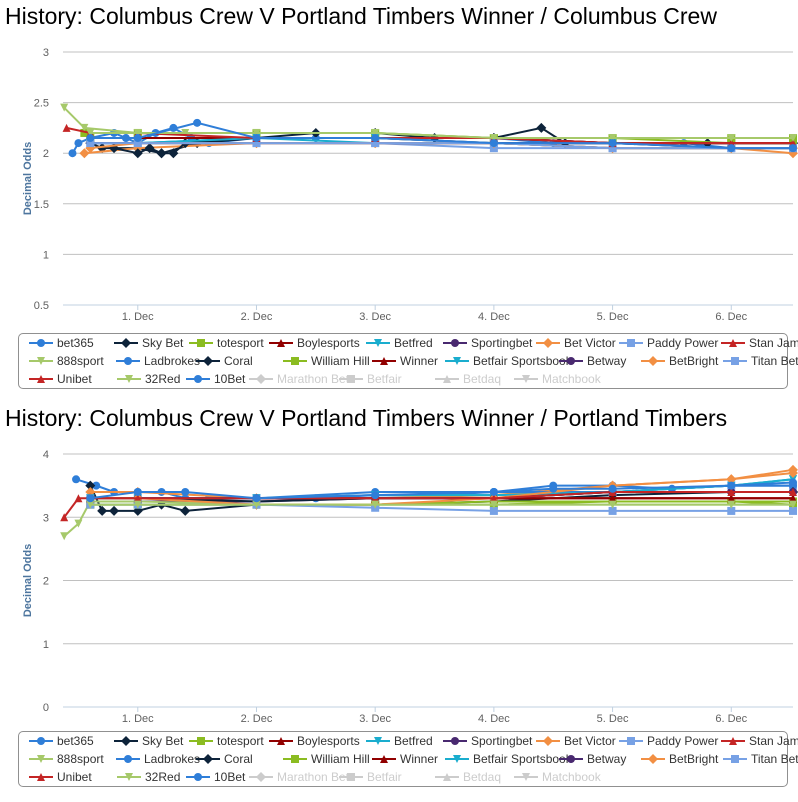 This screenshot has height=802, width=798. I want to click on legend-label: Winner, so click(419, 361).